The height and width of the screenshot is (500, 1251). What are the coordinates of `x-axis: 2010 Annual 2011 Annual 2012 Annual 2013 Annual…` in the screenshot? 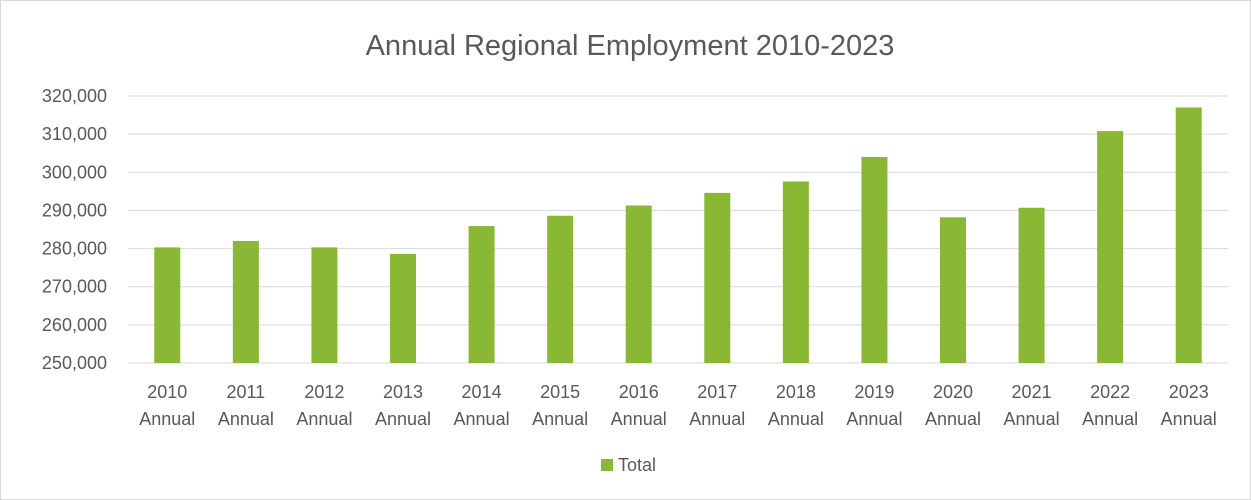 It's located at (677, 405).